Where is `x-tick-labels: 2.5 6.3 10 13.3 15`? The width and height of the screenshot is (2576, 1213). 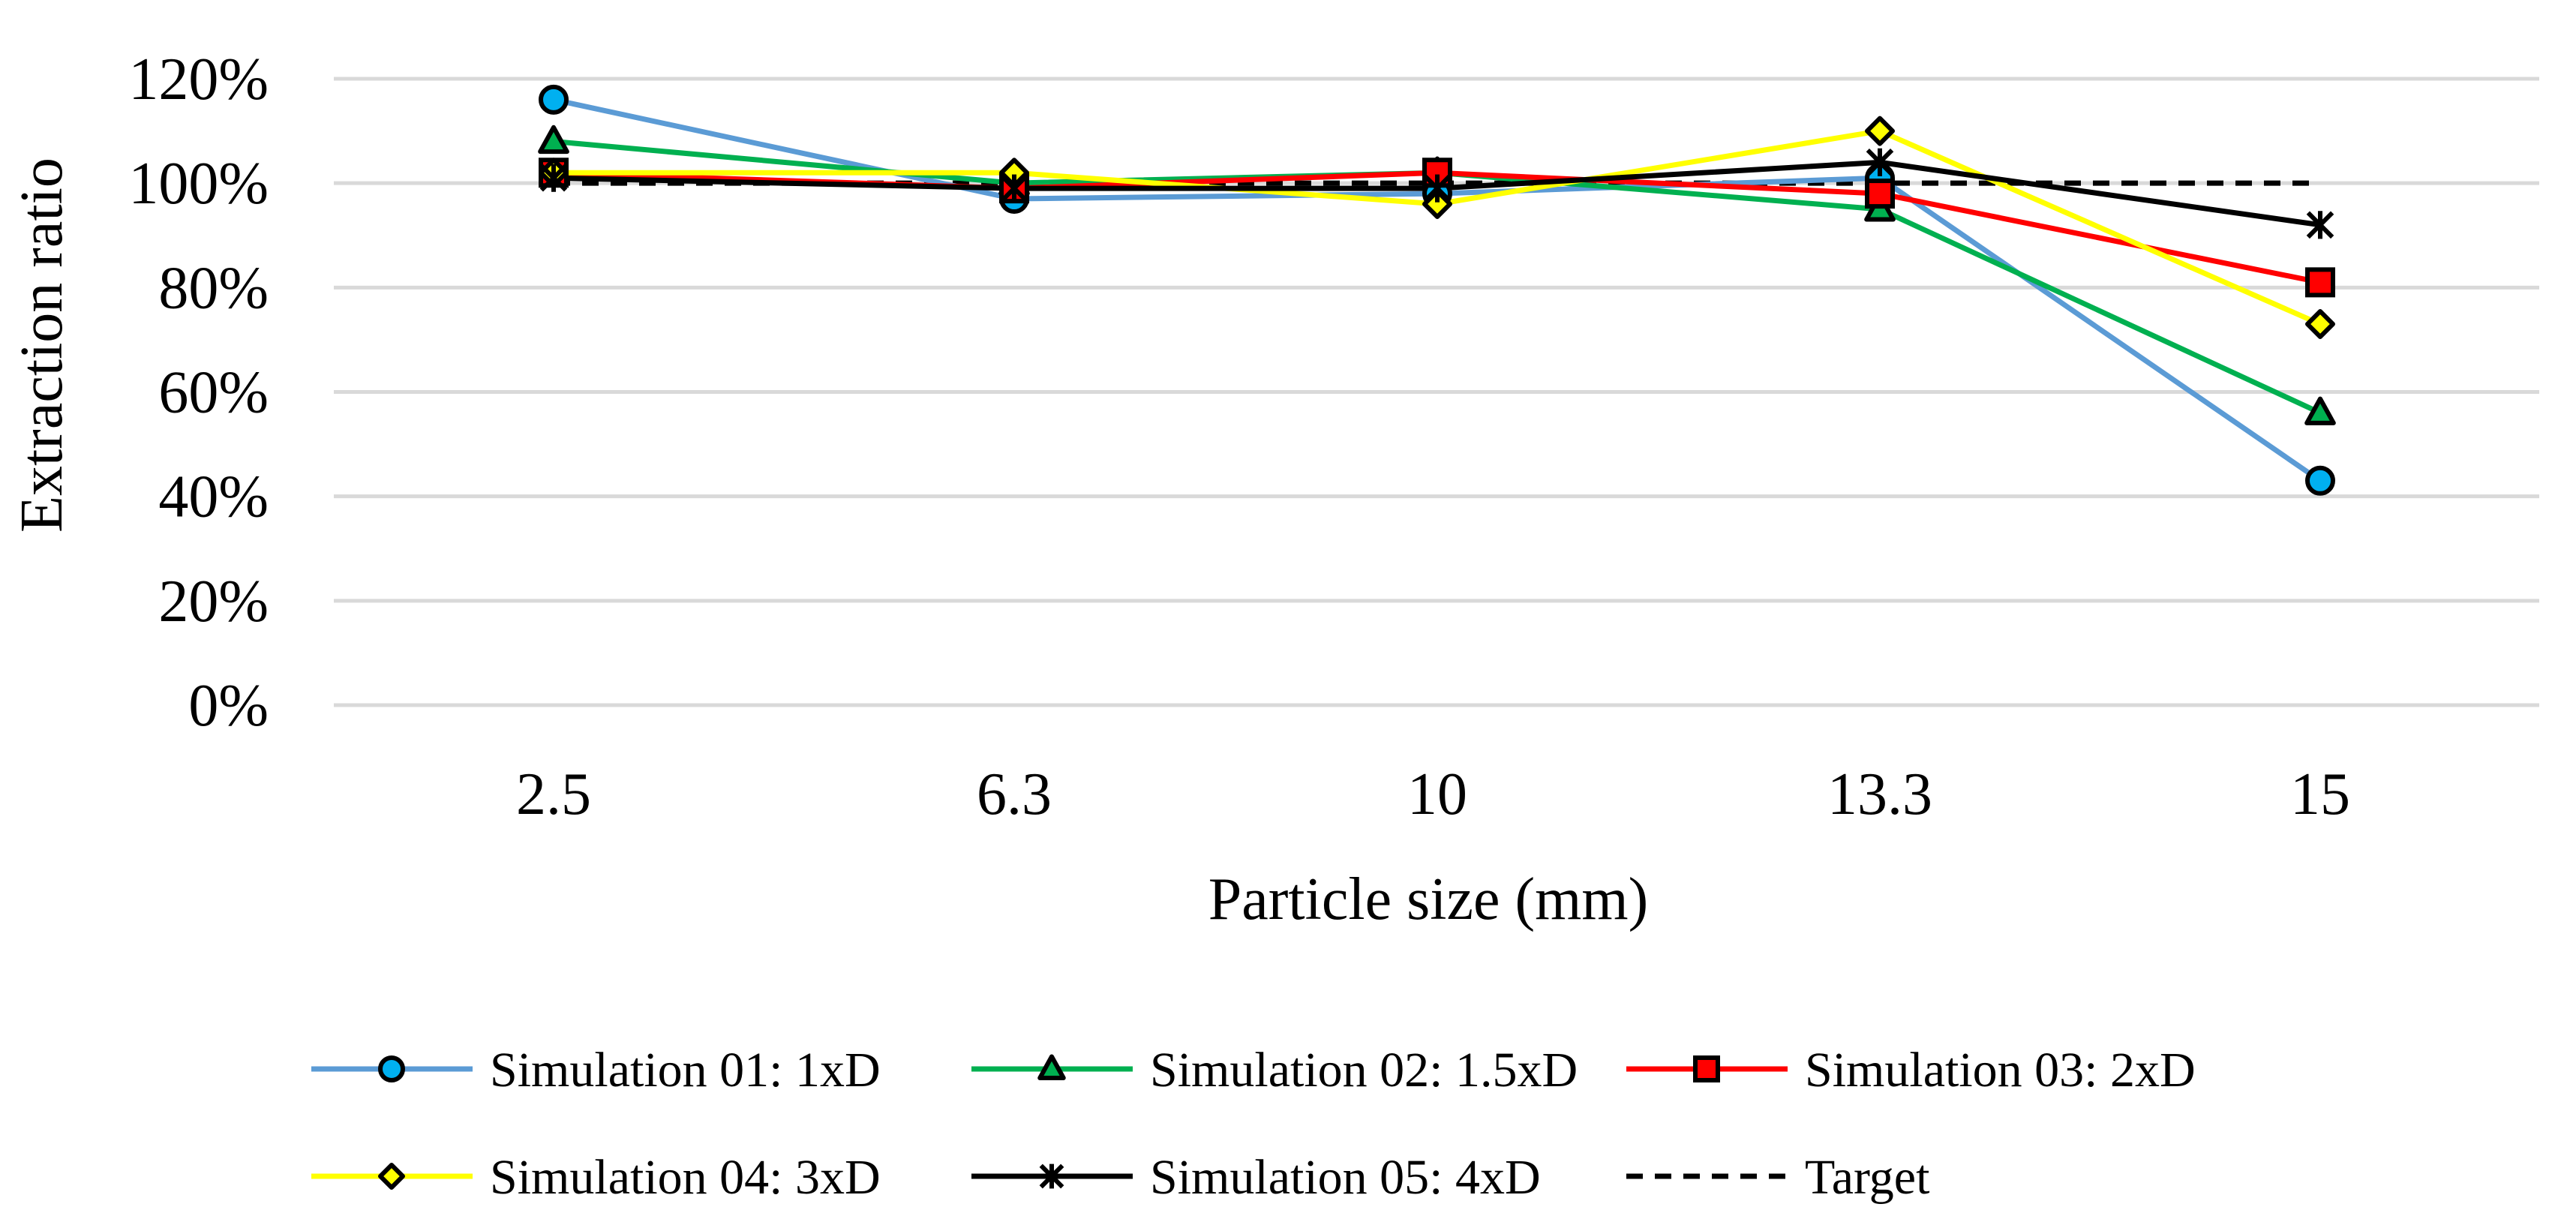
x-tick-labels: 2.5 6.3 10 13.3 15 is located at coordinates (1433, 794).